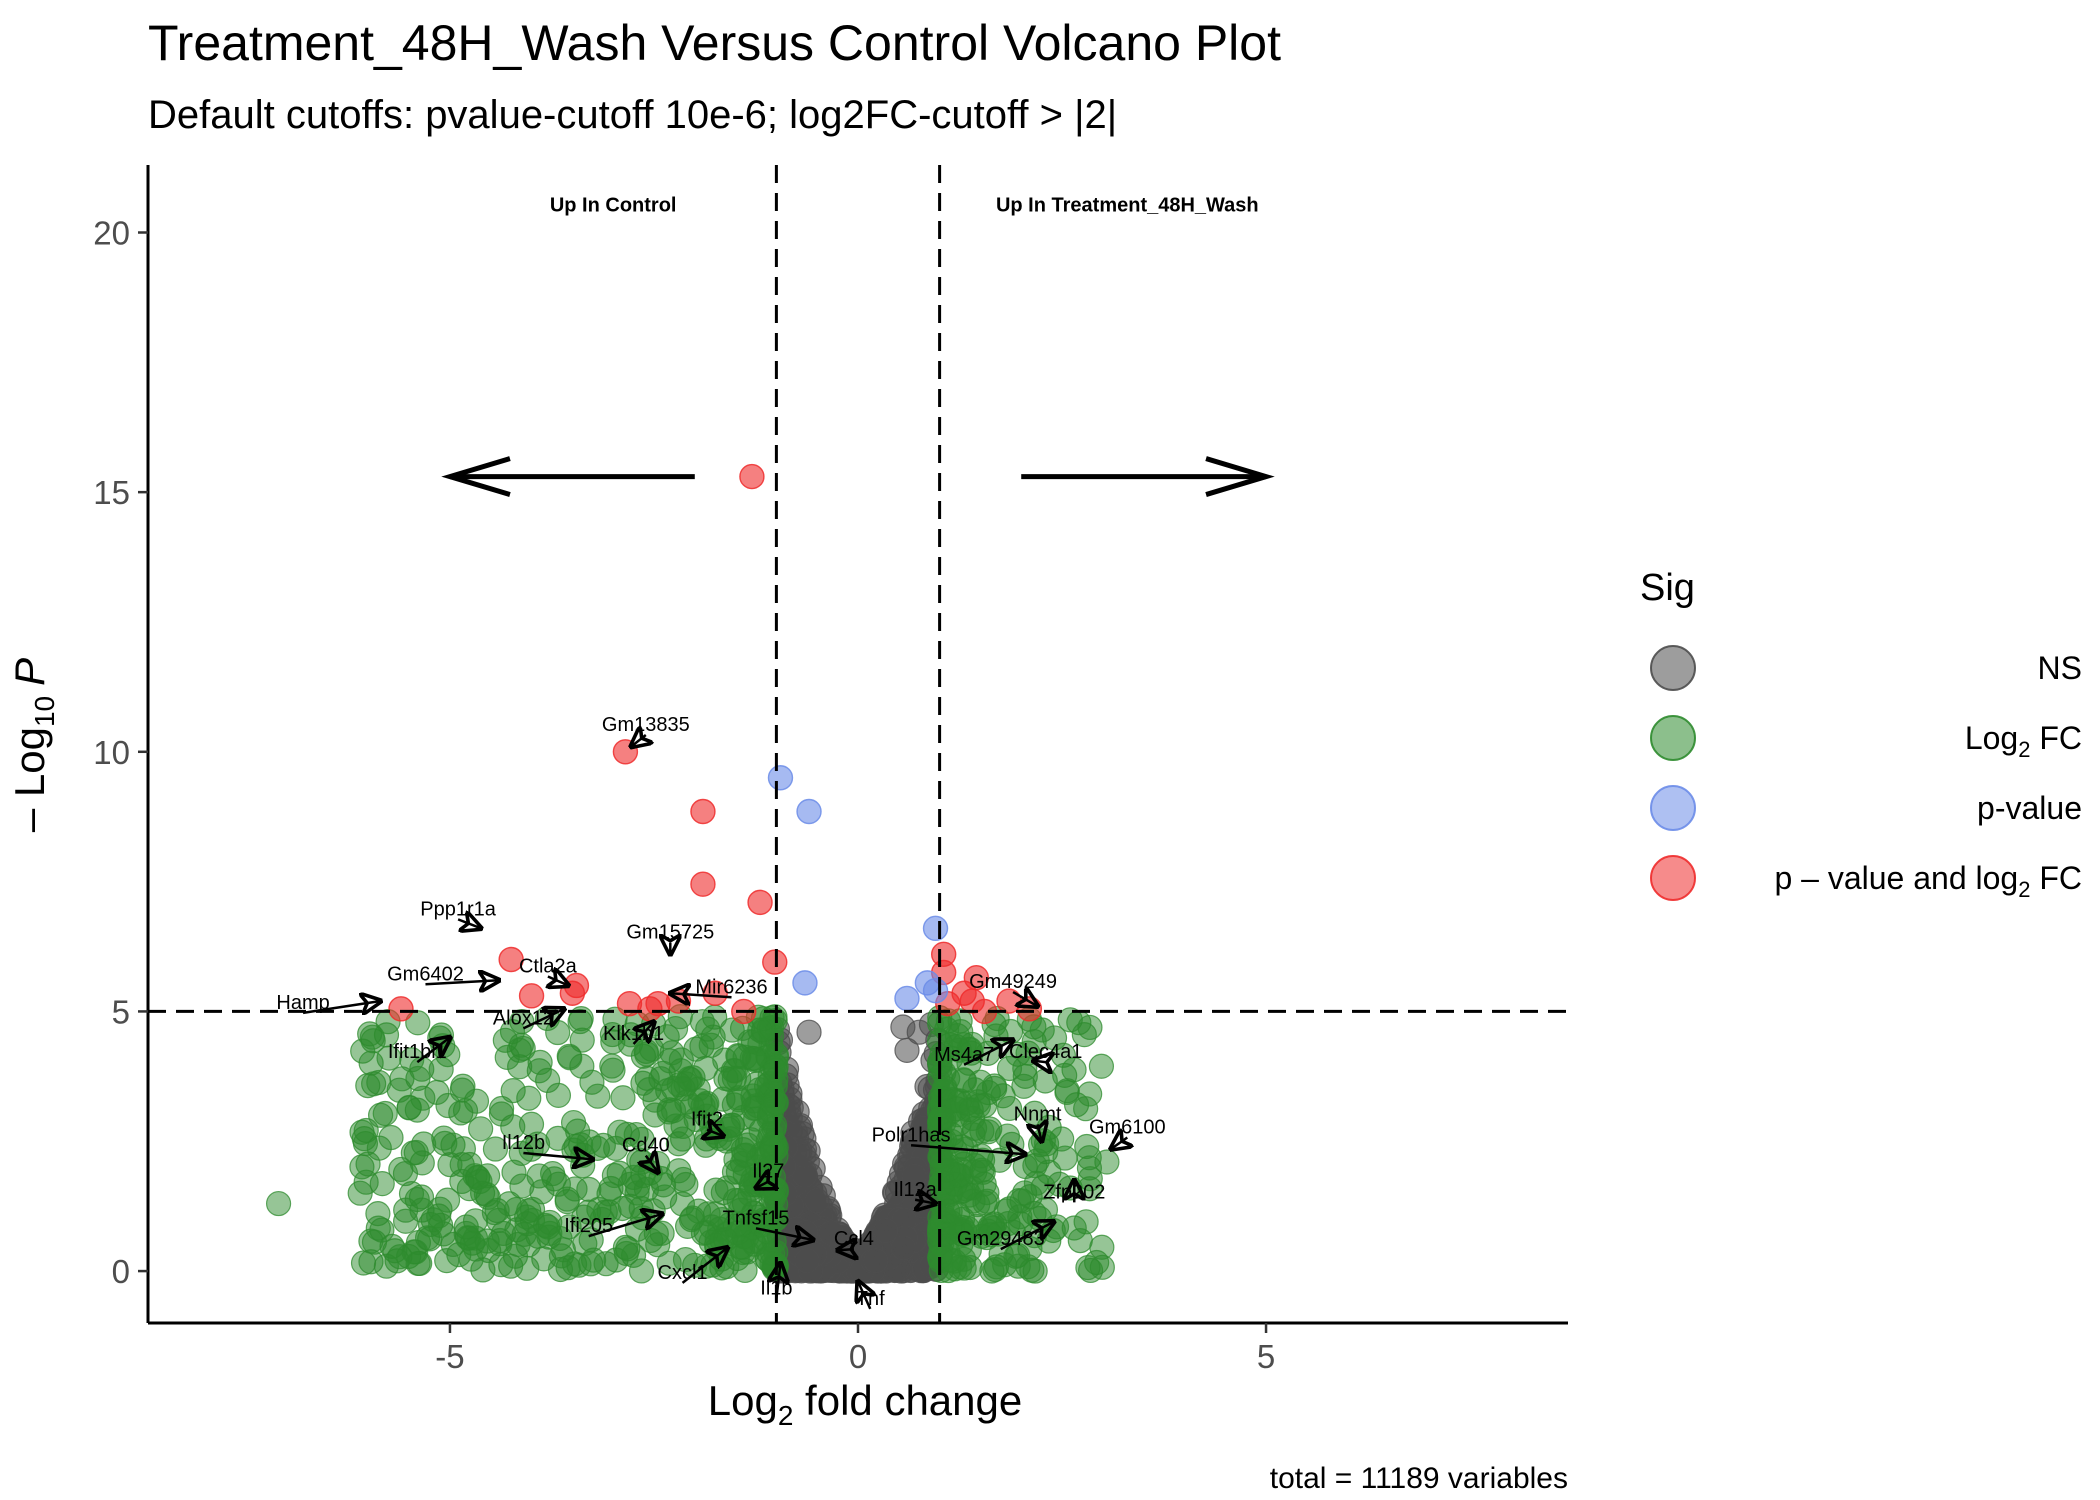  What do you see at coordinates (1013, 982) in the screenshot?
I see `gene-label: Gm49249` at bounding box center [1013, 982].